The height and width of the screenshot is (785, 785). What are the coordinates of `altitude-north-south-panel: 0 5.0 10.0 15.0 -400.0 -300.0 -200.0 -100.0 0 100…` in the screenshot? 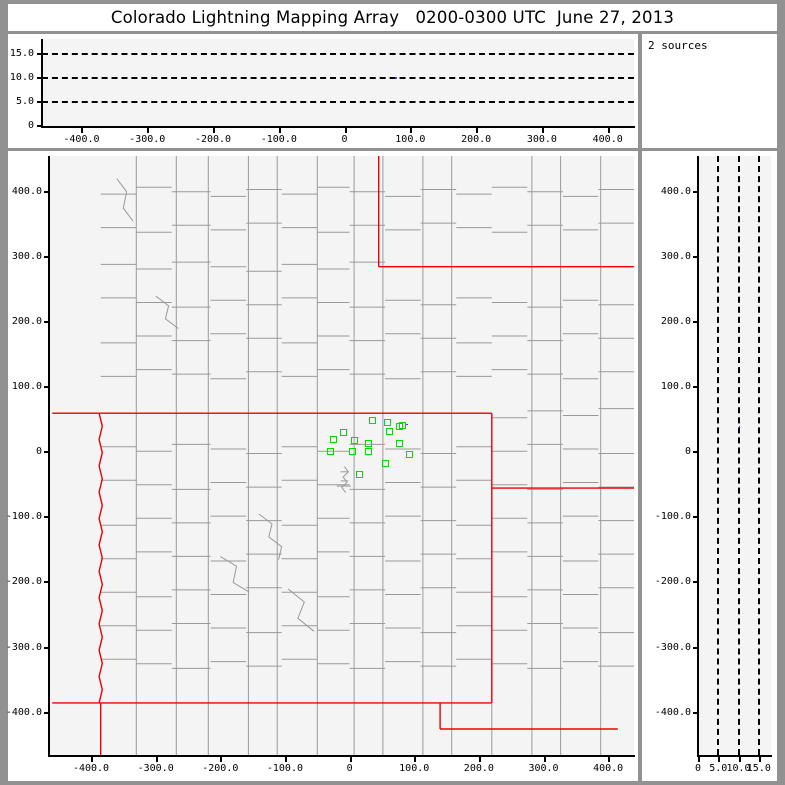 It's located at (709, 466).